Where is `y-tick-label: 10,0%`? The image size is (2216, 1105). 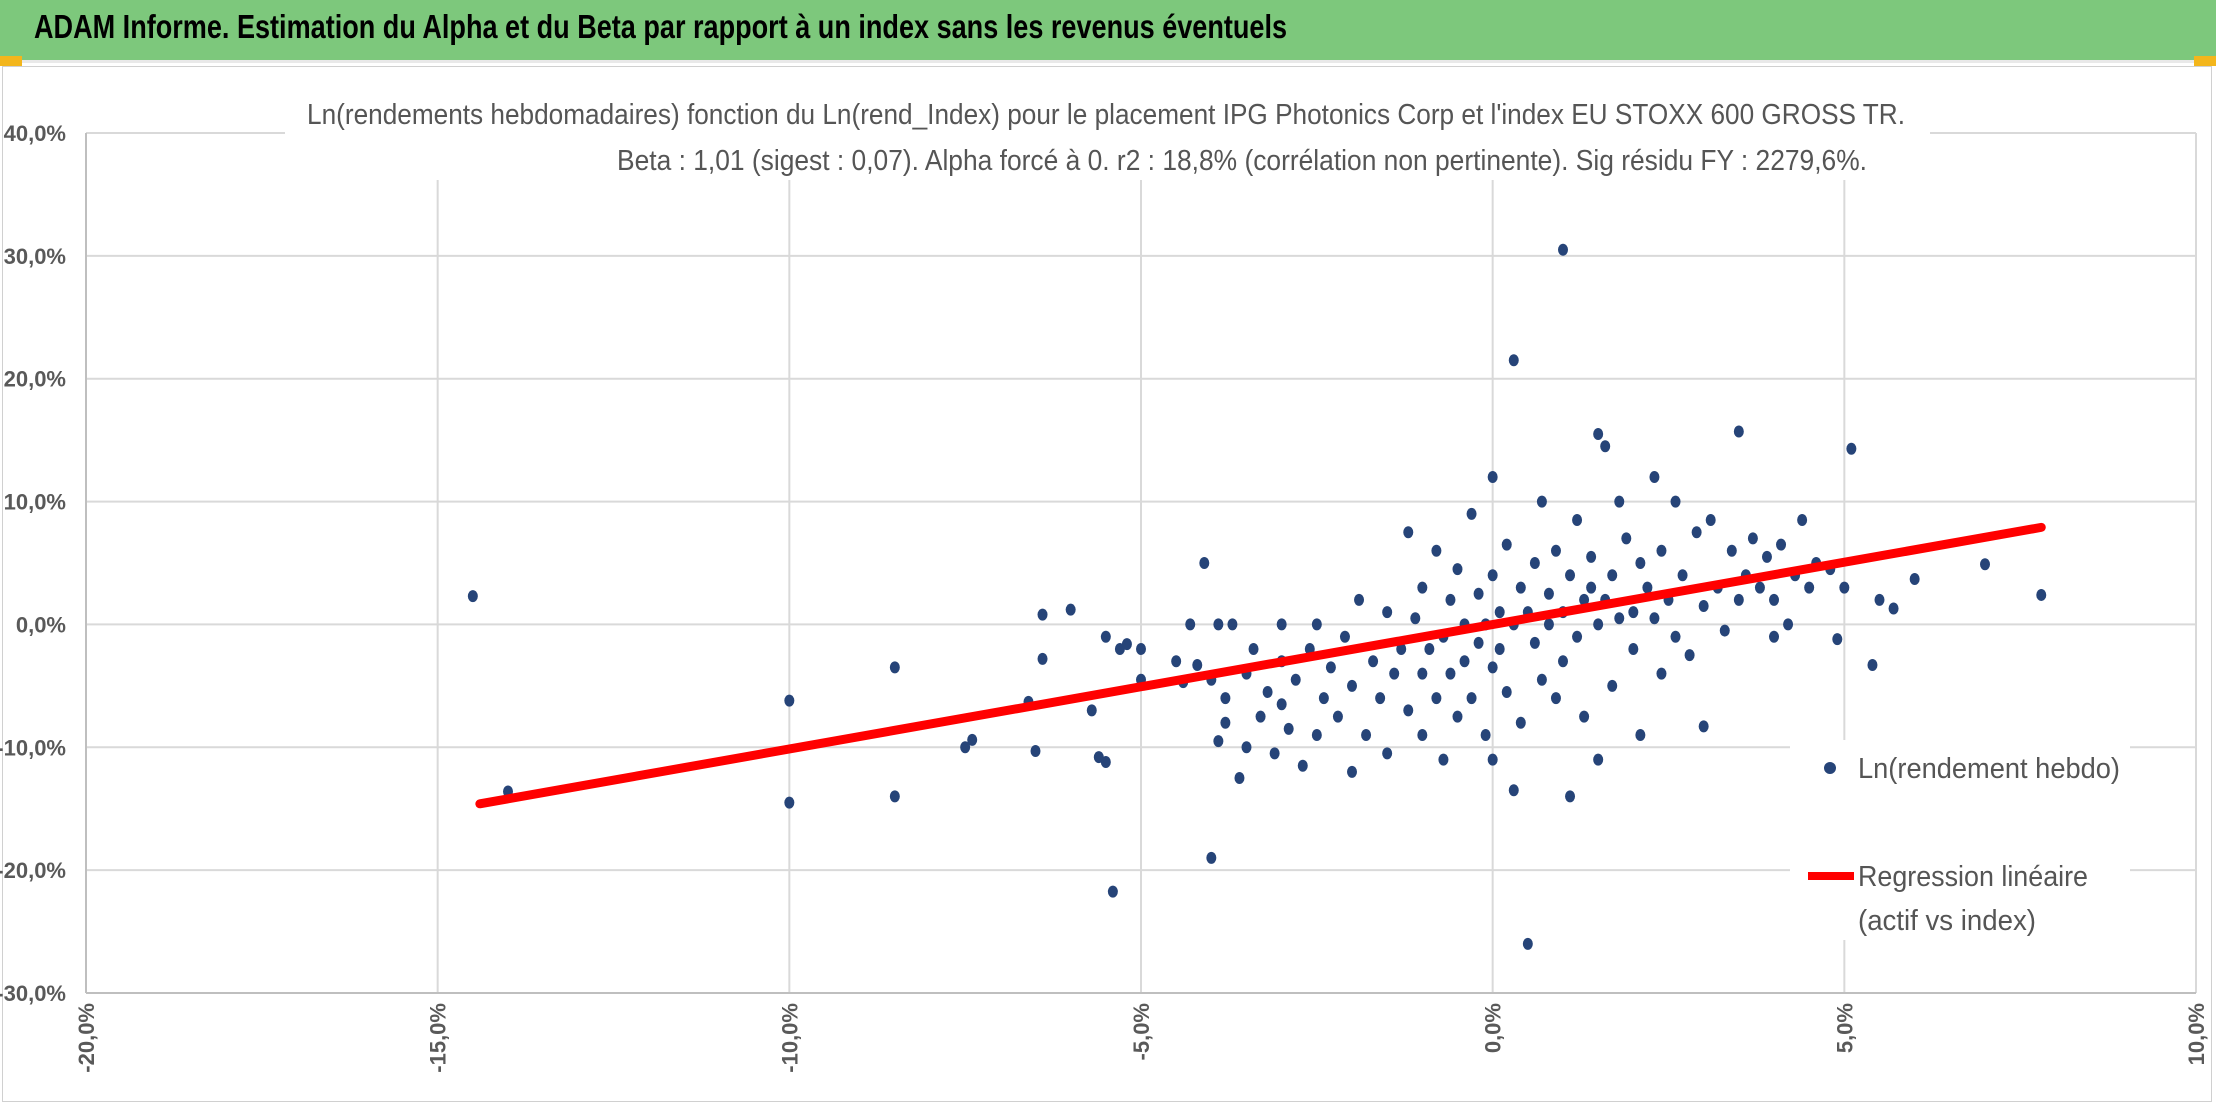 y-tick-label: 10,0% is located at coordinates (35, 502).